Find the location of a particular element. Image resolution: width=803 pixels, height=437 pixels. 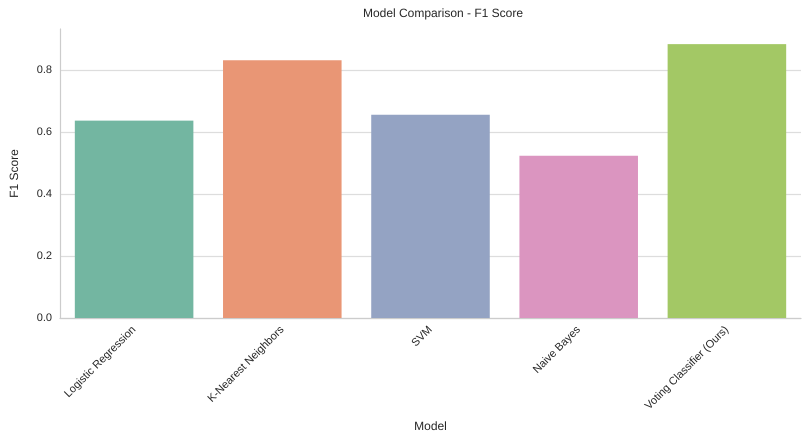

y-tick-label: 0.0 is located at coordinates (44, 318).